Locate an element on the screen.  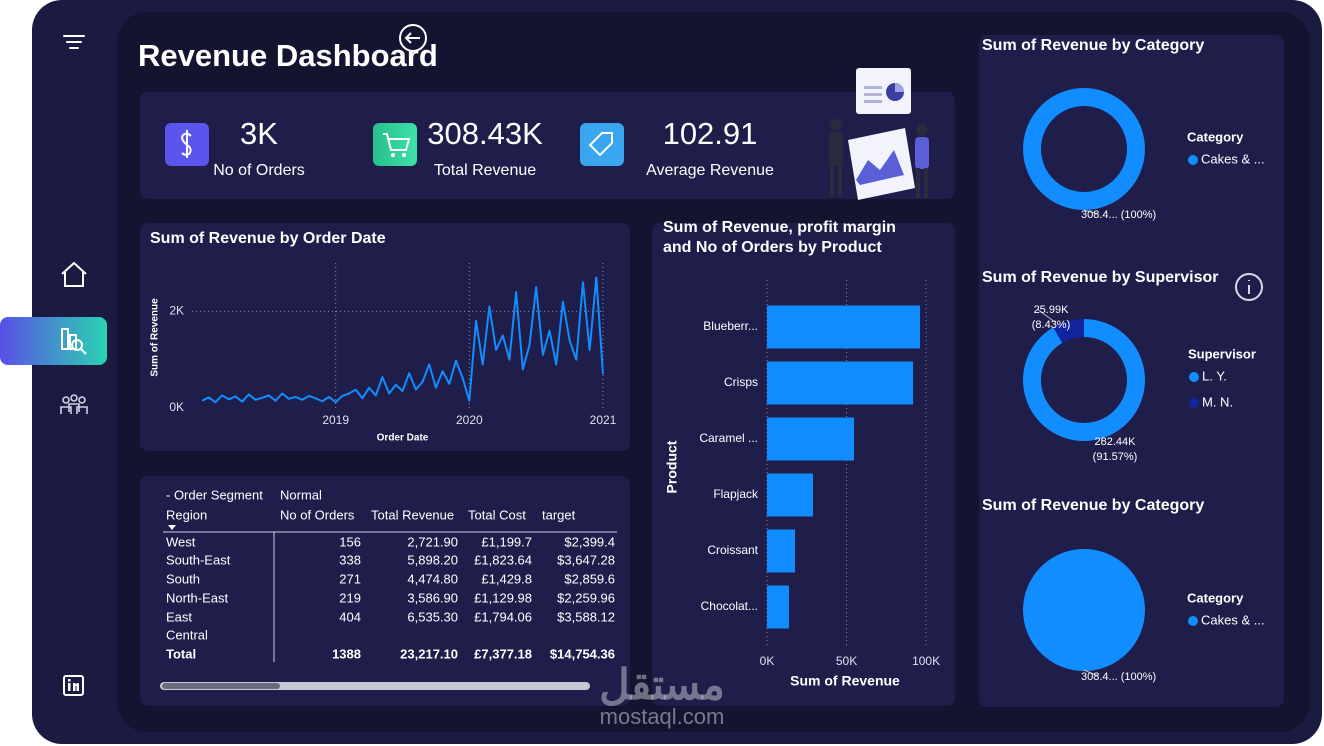
line is located at coordinates (402, 340).